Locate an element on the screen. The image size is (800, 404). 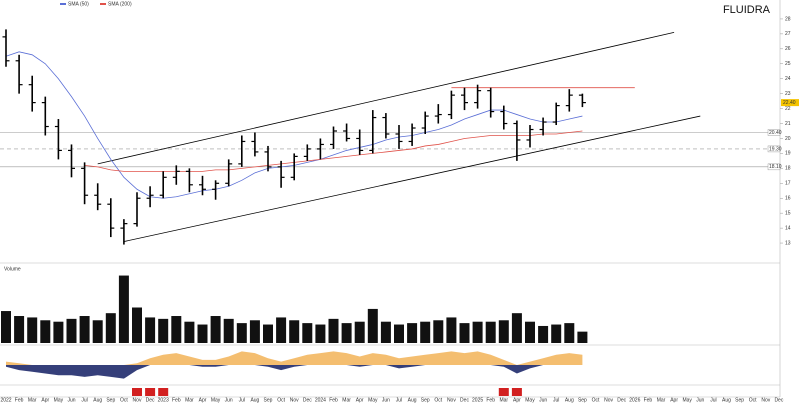
y-tick-label: 20 is located at coordinates (788, 139).